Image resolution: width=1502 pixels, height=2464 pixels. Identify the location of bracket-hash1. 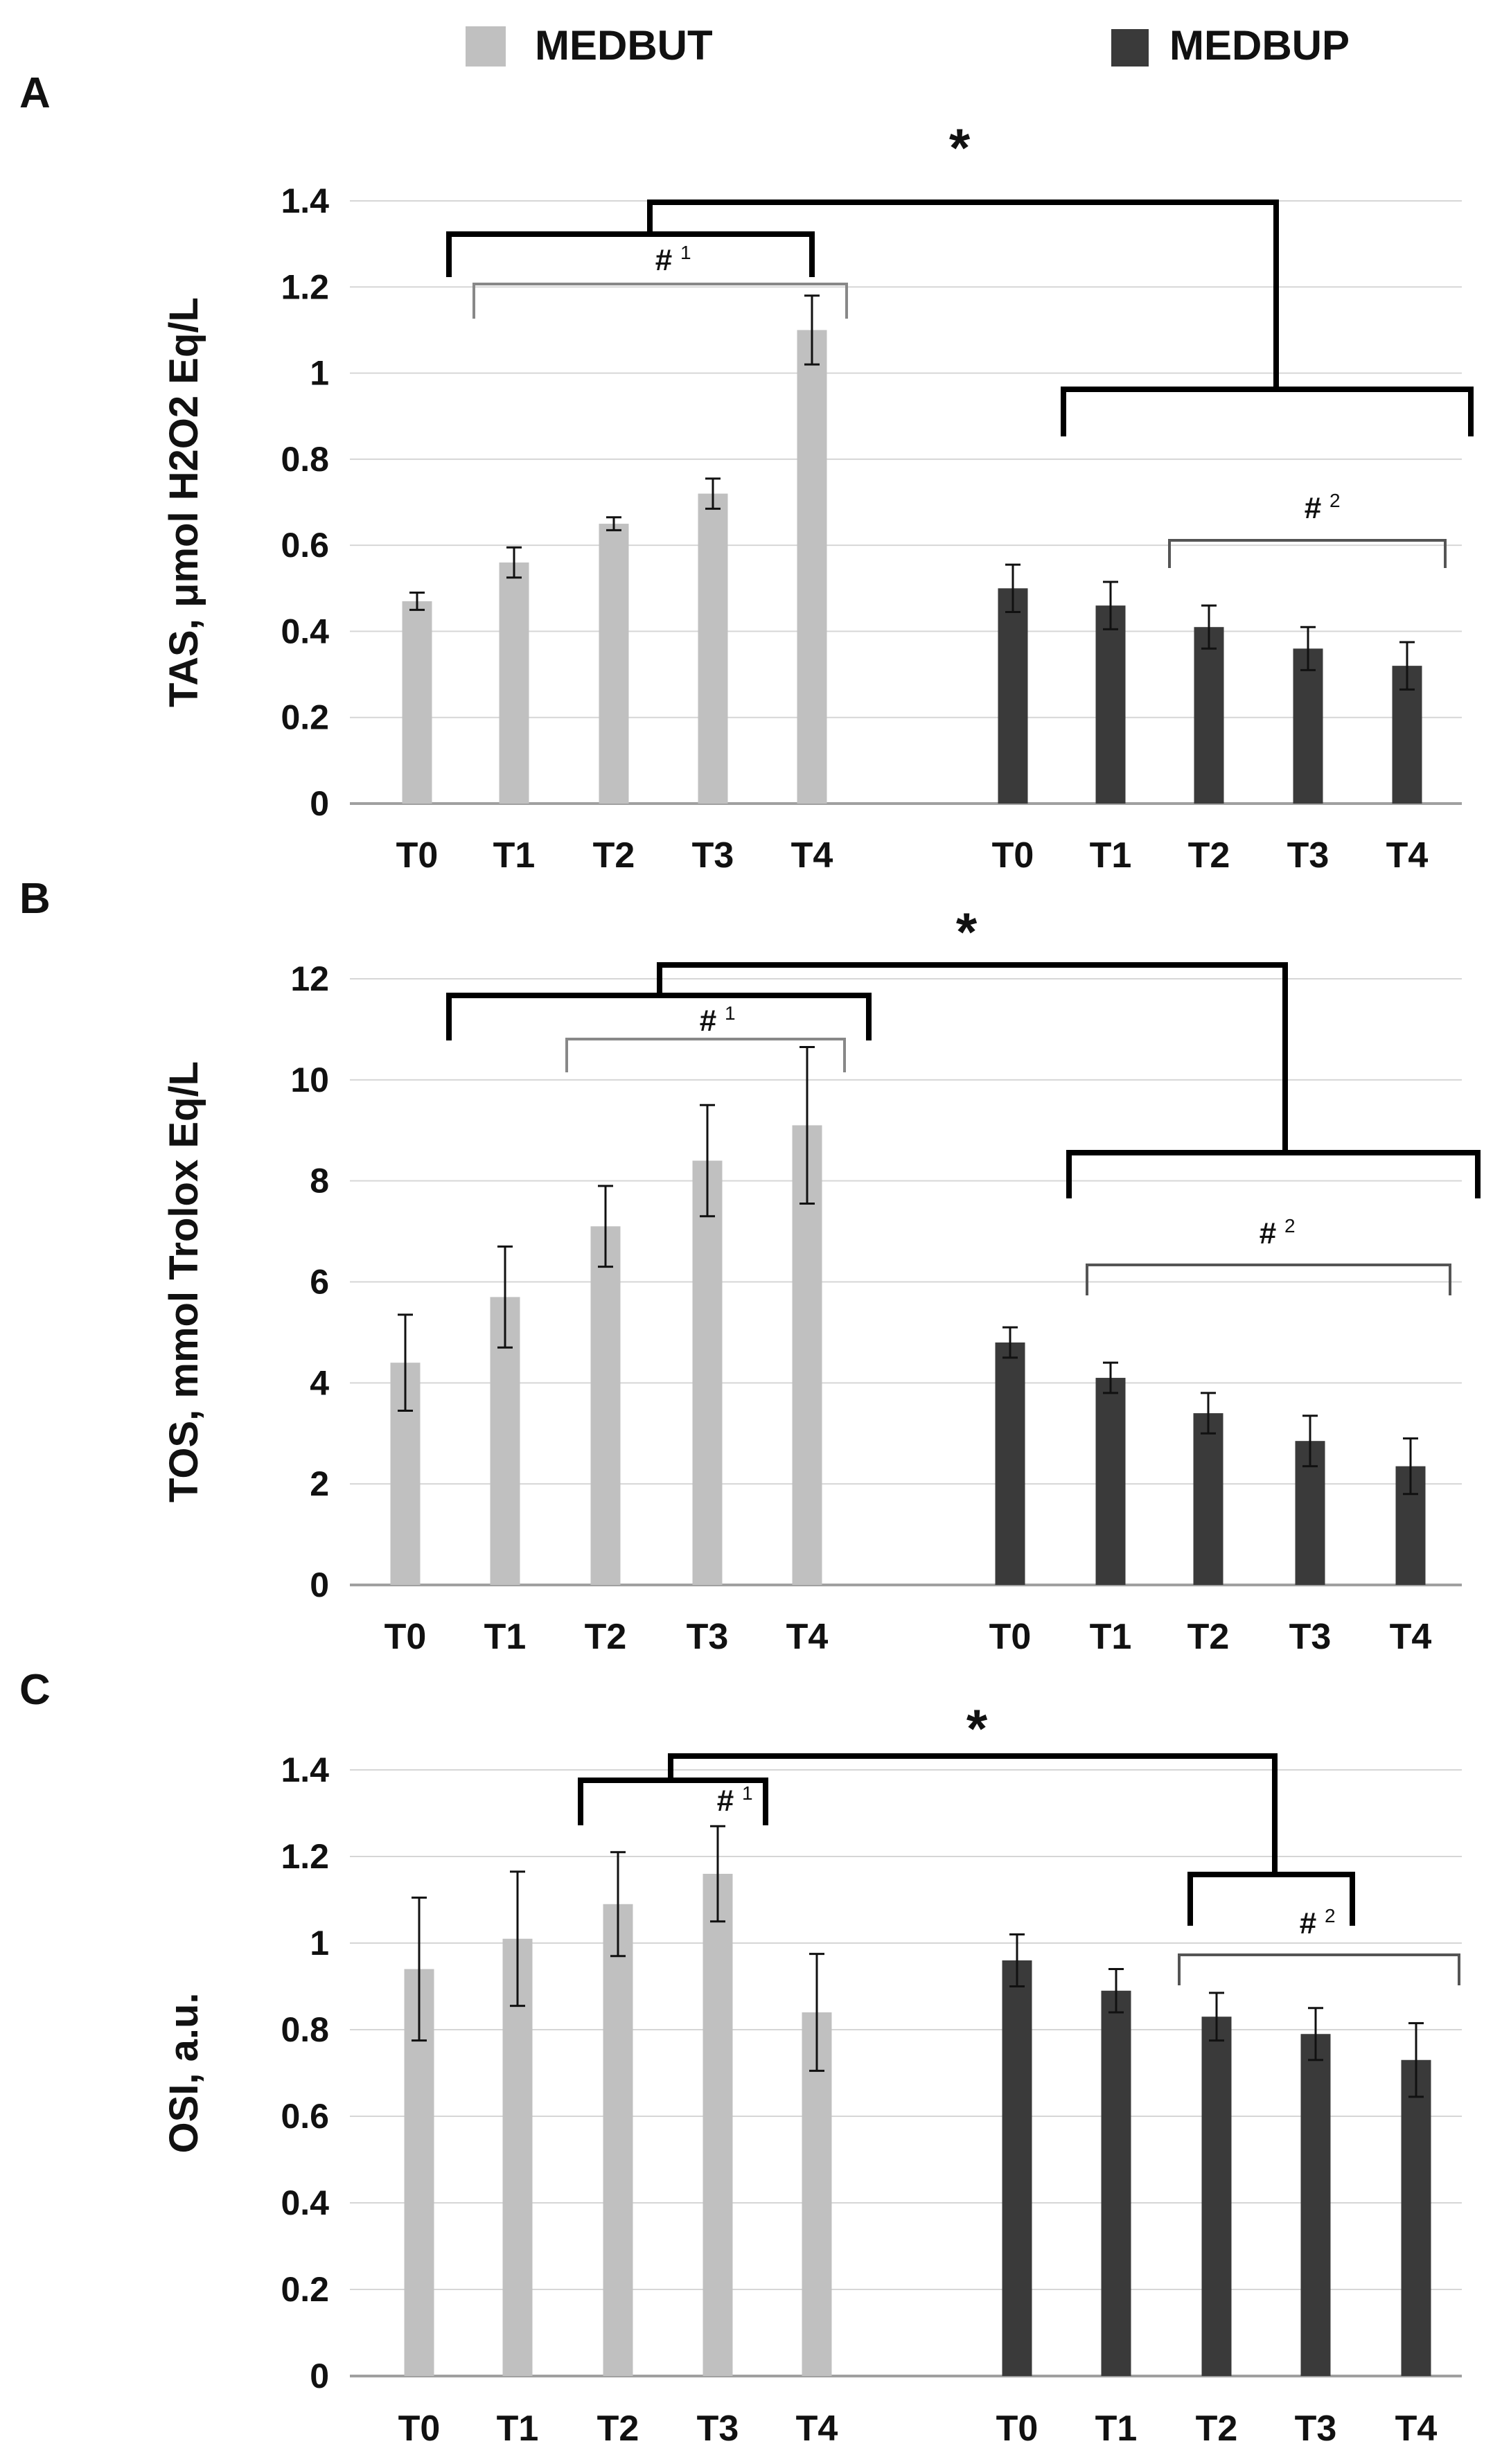
(660, 301).